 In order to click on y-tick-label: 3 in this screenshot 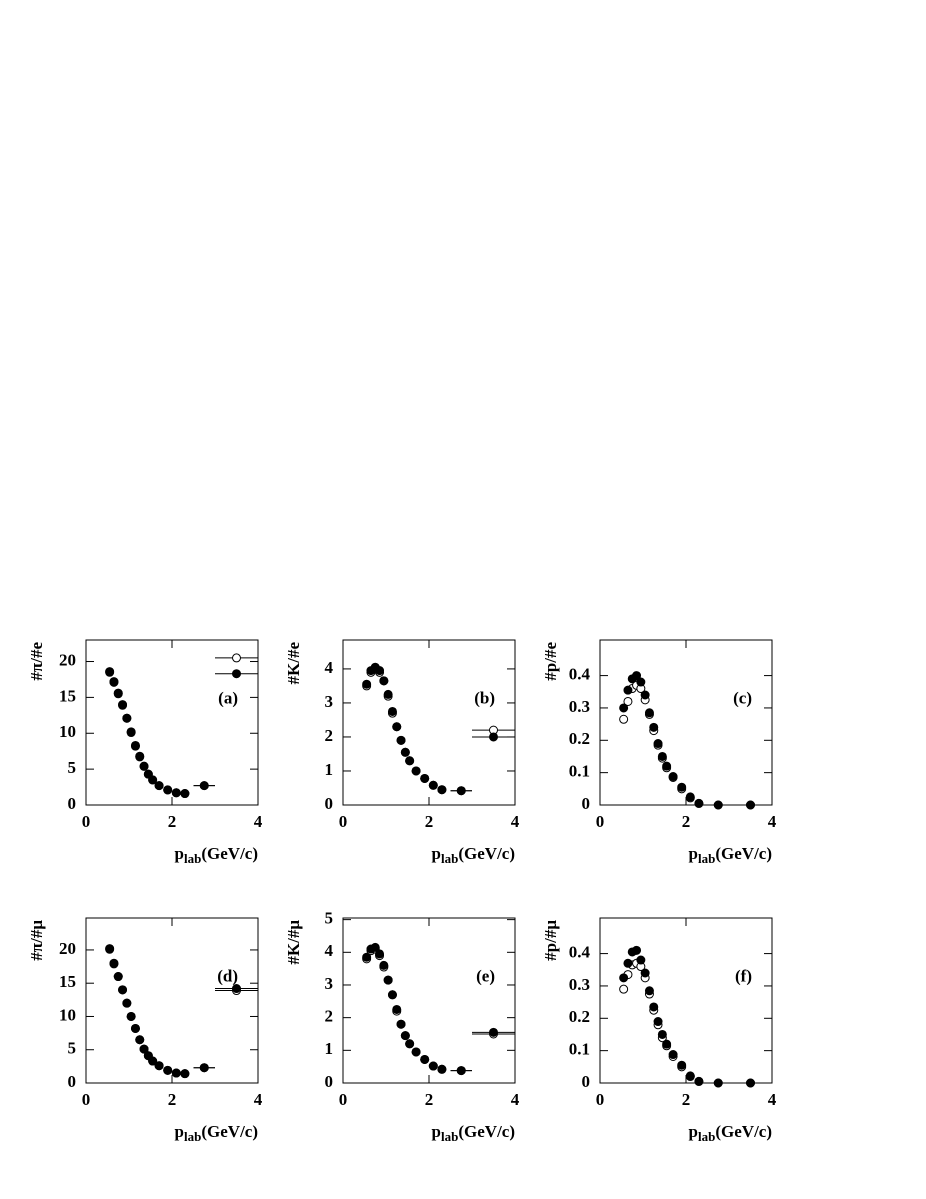, I will do `click(329, 983)`.